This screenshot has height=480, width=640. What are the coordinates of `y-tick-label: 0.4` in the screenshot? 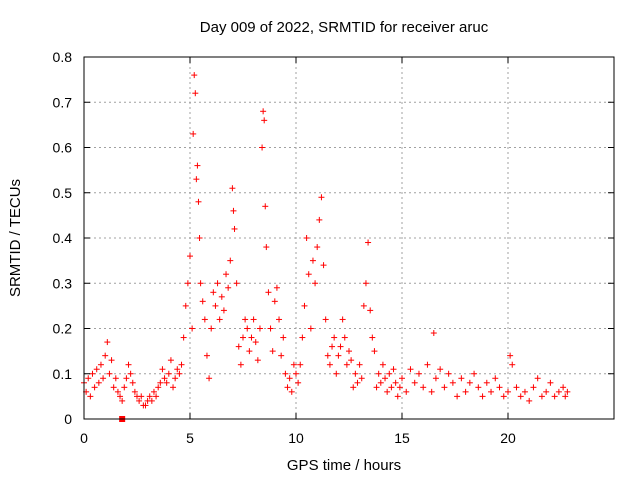 It's located at (63, 238).